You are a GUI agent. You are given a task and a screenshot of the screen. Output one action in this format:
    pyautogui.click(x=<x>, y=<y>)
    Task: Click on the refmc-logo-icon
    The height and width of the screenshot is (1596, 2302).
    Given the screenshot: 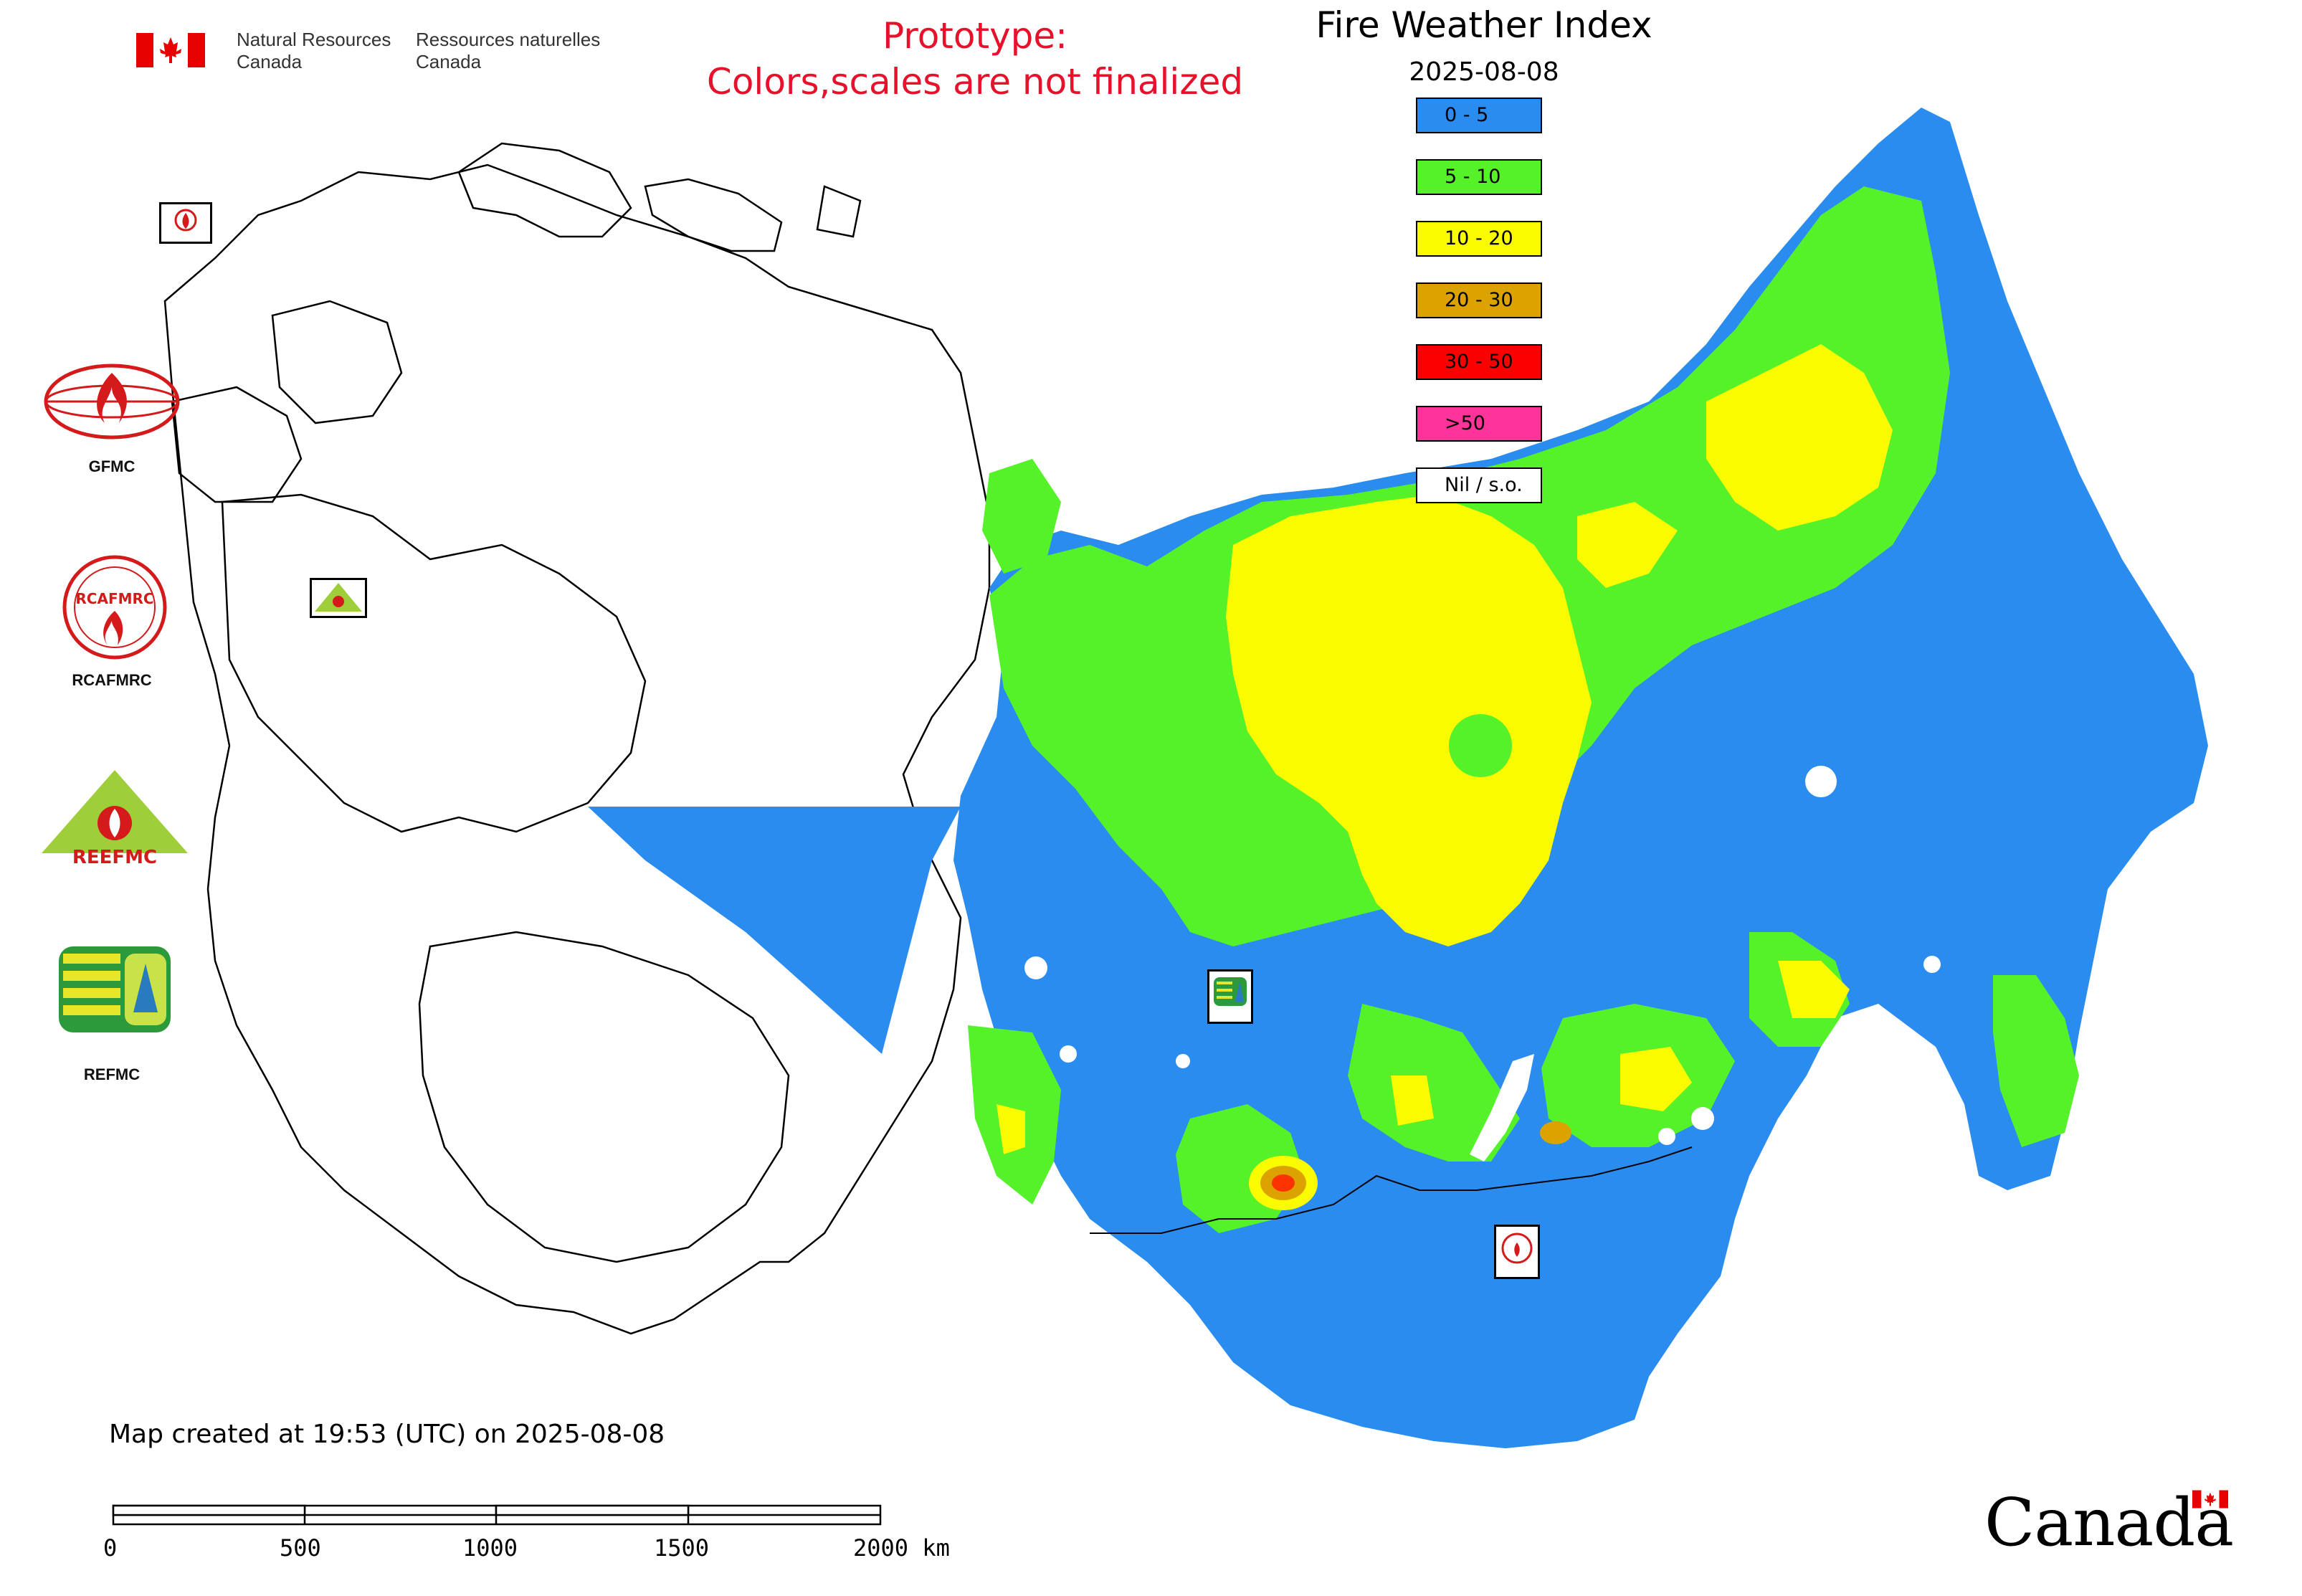 What is the action you would take?
    pyautogui.click(x=115, y=989)
    